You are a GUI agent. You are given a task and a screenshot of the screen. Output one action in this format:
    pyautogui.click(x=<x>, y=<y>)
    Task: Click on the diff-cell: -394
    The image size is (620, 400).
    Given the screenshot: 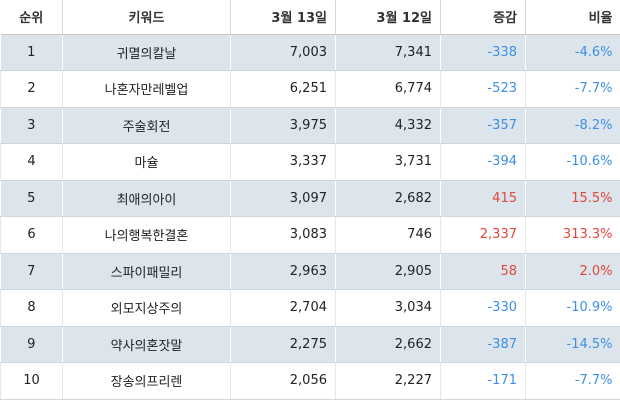 What is the action you would take?
    pyautogui.click(x=483, y=162)
    